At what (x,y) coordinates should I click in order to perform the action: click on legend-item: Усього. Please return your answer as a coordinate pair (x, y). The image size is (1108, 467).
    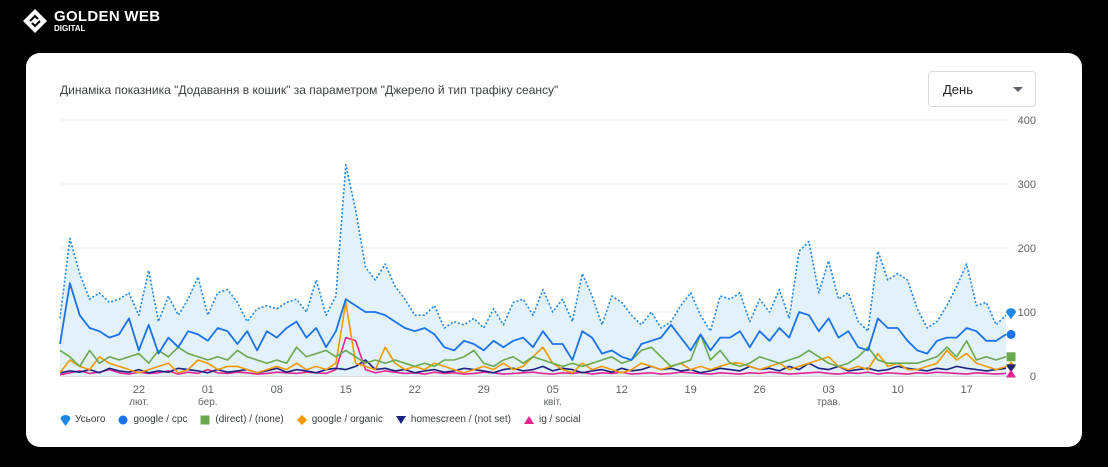
    Looking at the image, I should click on (83, 420).